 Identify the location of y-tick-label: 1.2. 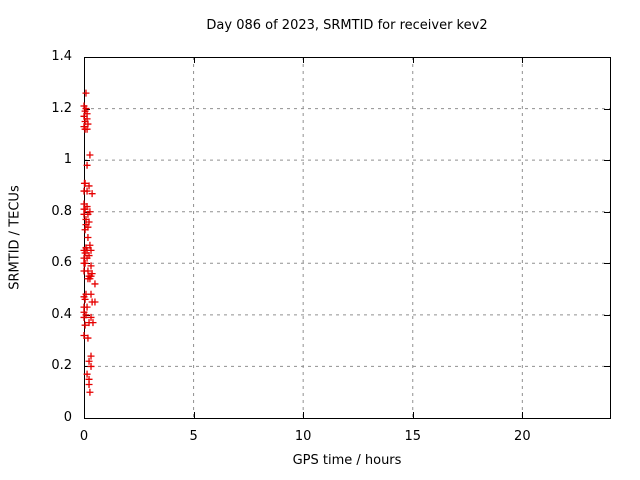
(61, 108).